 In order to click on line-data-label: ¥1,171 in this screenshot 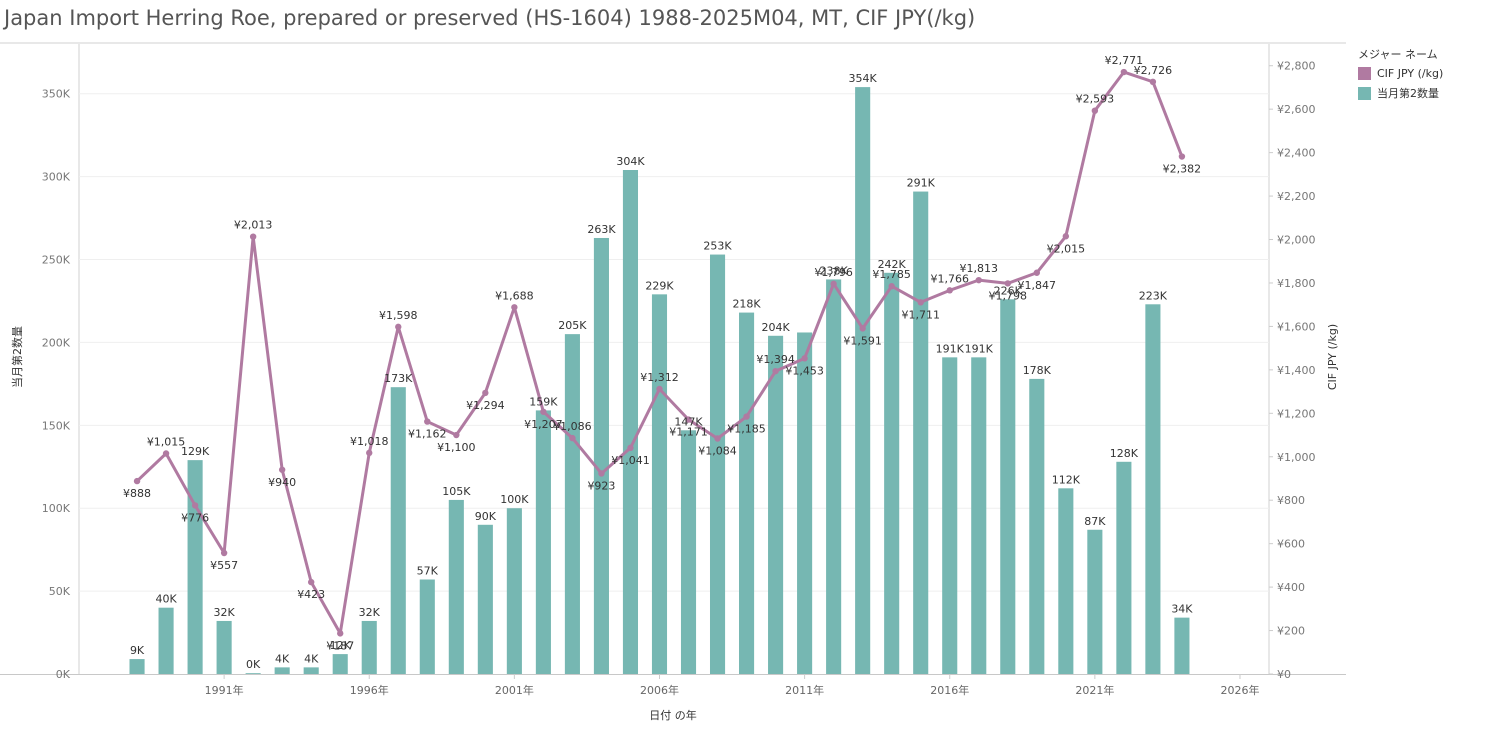, I will do `click(688, 432)`.